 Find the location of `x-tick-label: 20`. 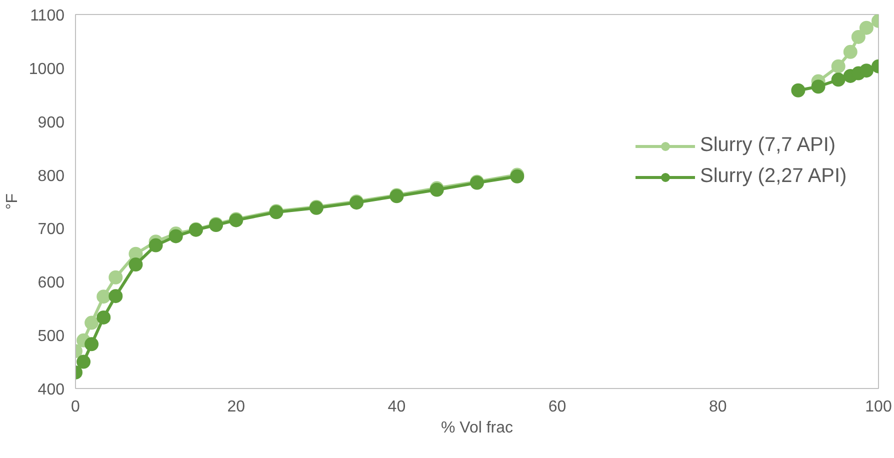

x-tick-label: 20 is located at coordinates (236, 407).